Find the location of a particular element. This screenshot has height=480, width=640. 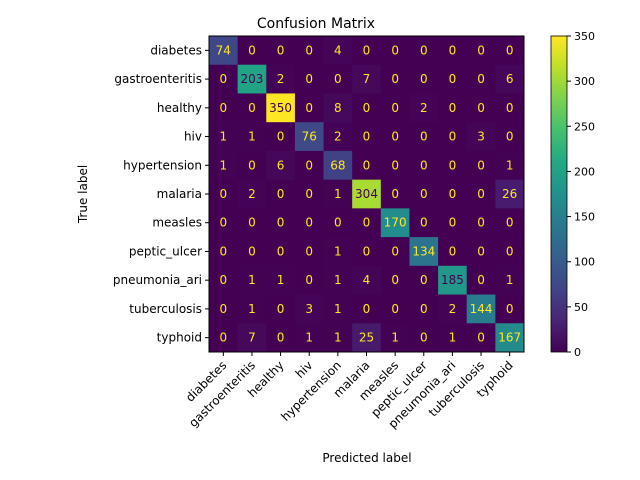

colorbar-tick-label: 100 is located at coordinates (584, 262).